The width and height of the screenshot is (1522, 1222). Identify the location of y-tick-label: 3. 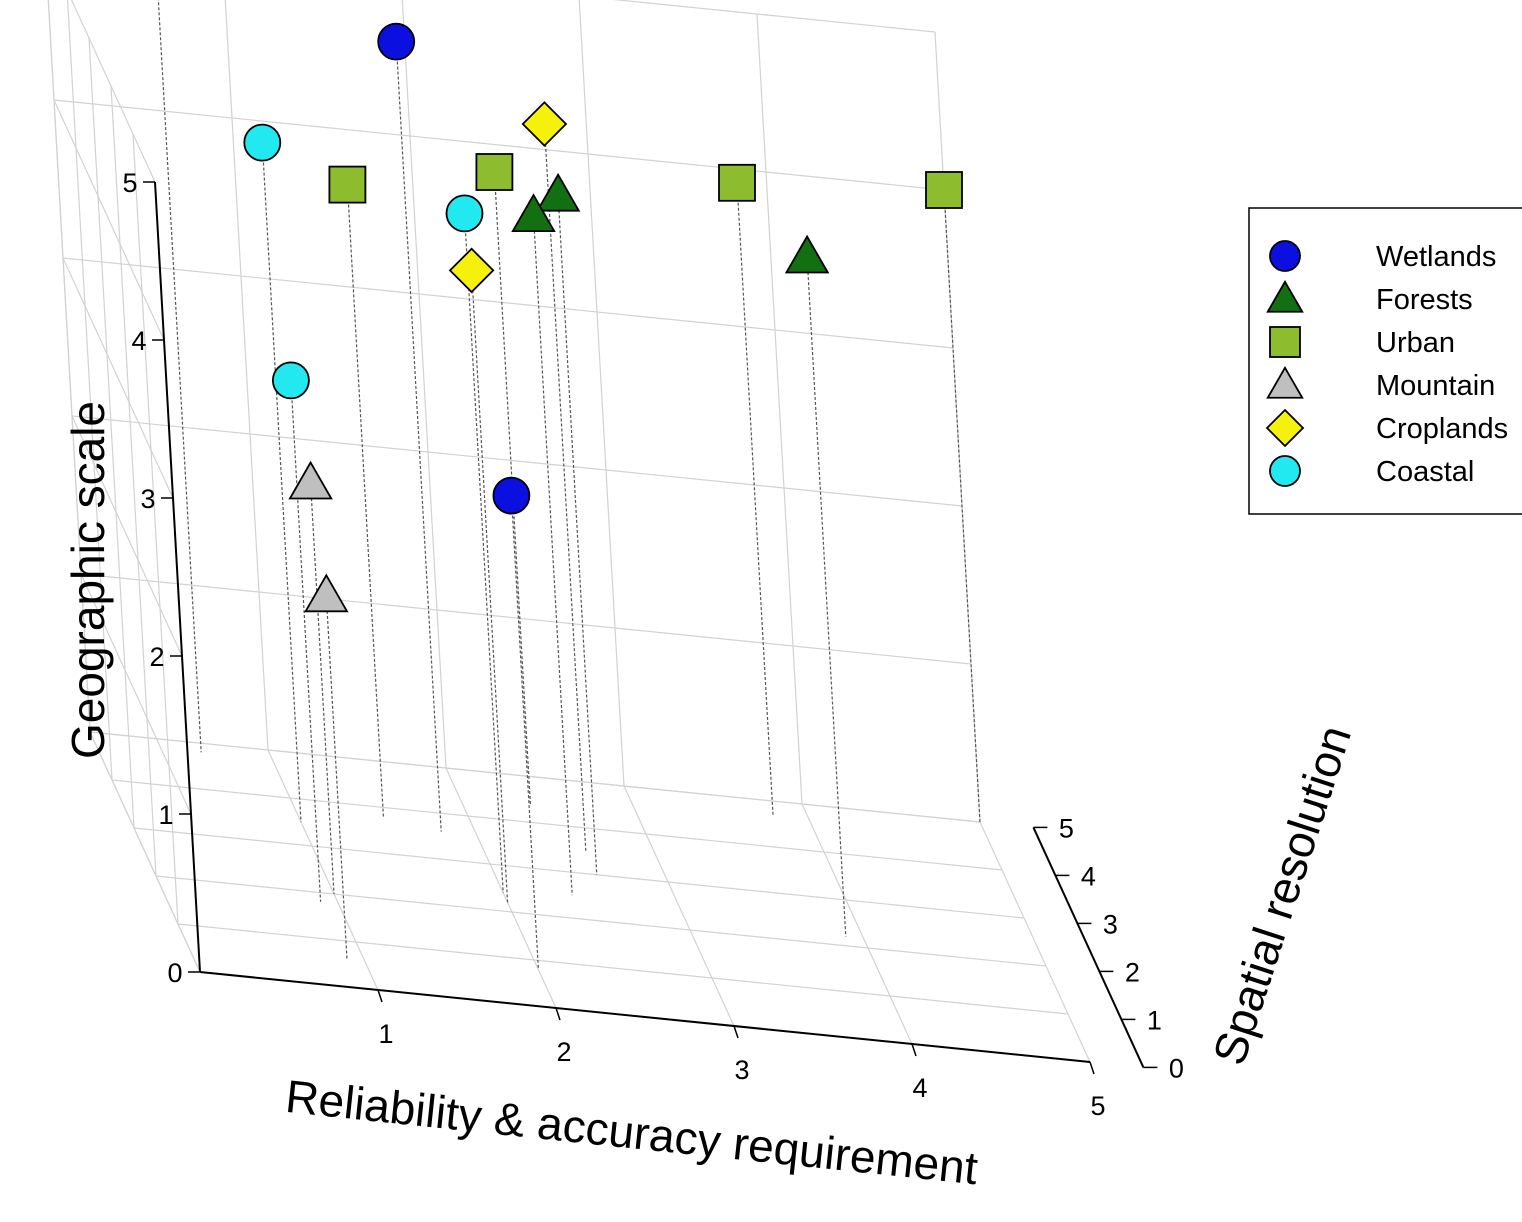
(1110, 924).